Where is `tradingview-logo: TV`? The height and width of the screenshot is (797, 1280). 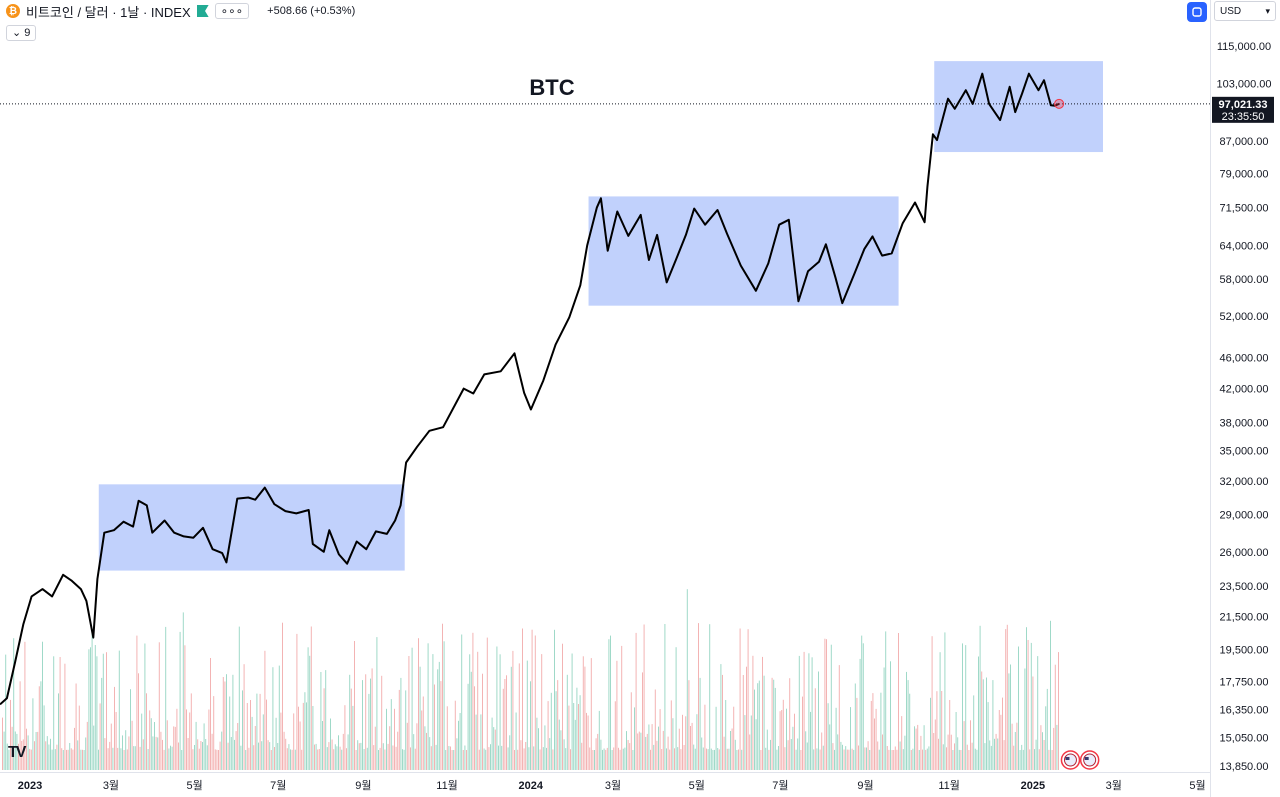
tradingview-logo: TV is located at coordinates (17, 752).